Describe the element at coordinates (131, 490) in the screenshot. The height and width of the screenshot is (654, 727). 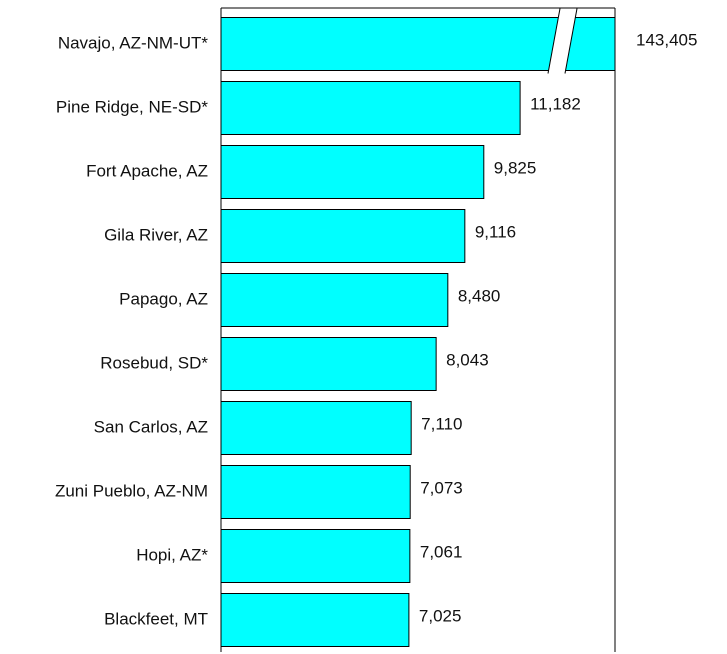
I see `category-label: Zuni Pueblo, AZ-NM` at that location.